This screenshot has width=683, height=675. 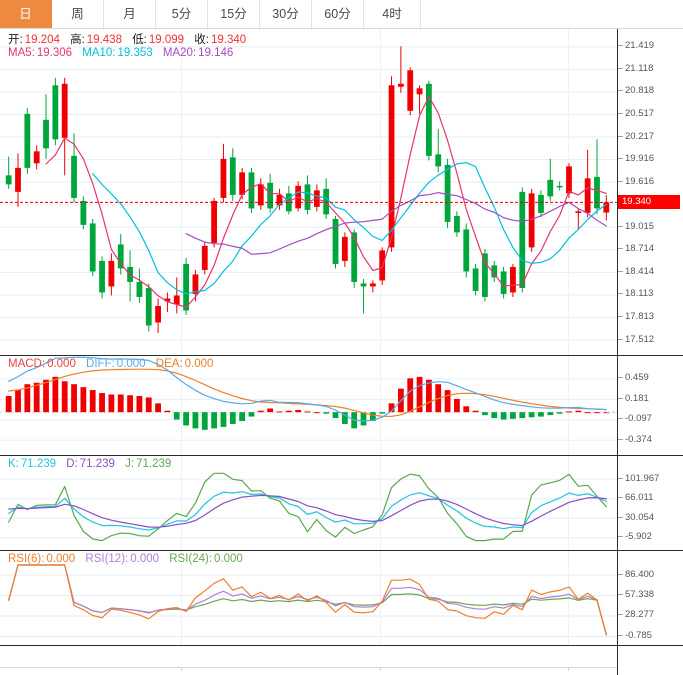 What do you see at coordinates (179, 53) in the screenshot?
I see `ma20-label: MA20:` at bounding box center [179, 53].